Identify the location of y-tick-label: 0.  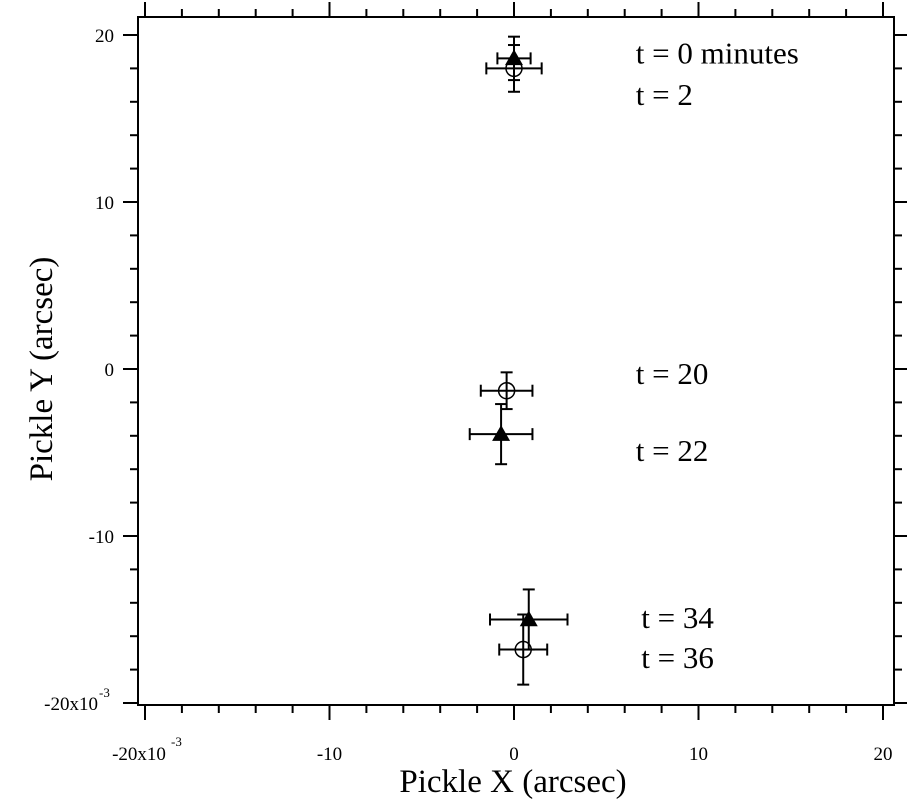
(110, 370).